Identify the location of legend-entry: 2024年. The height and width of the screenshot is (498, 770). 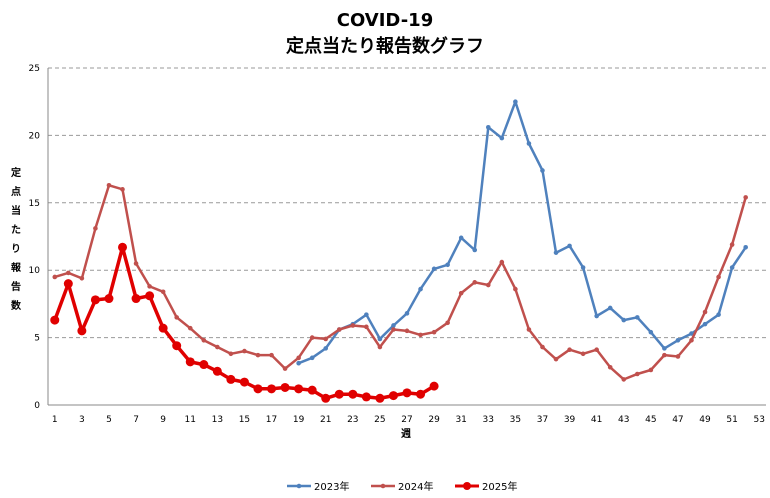
(402, 486).